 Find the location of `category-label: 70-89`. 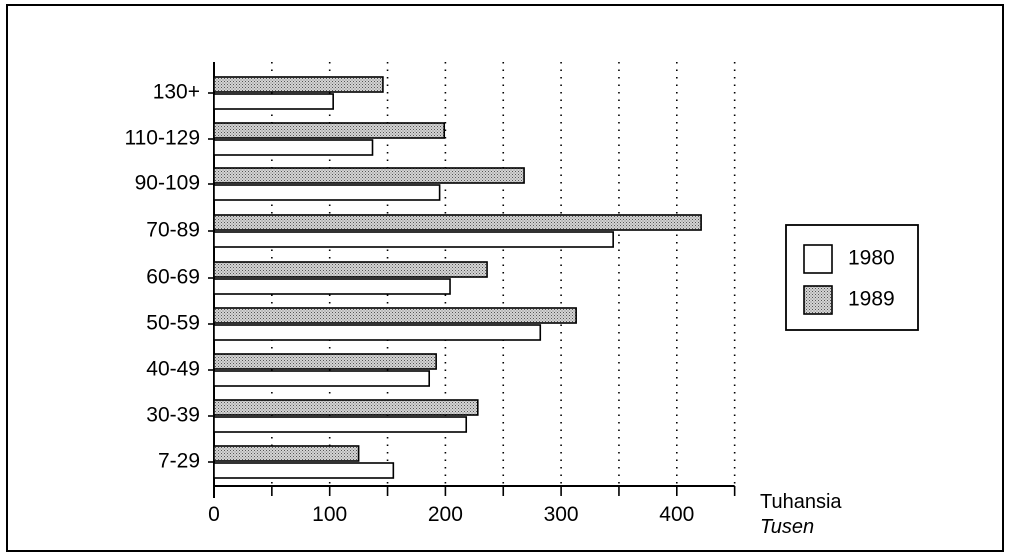

category-label: 70-89 is located at coordinates (173, 230).